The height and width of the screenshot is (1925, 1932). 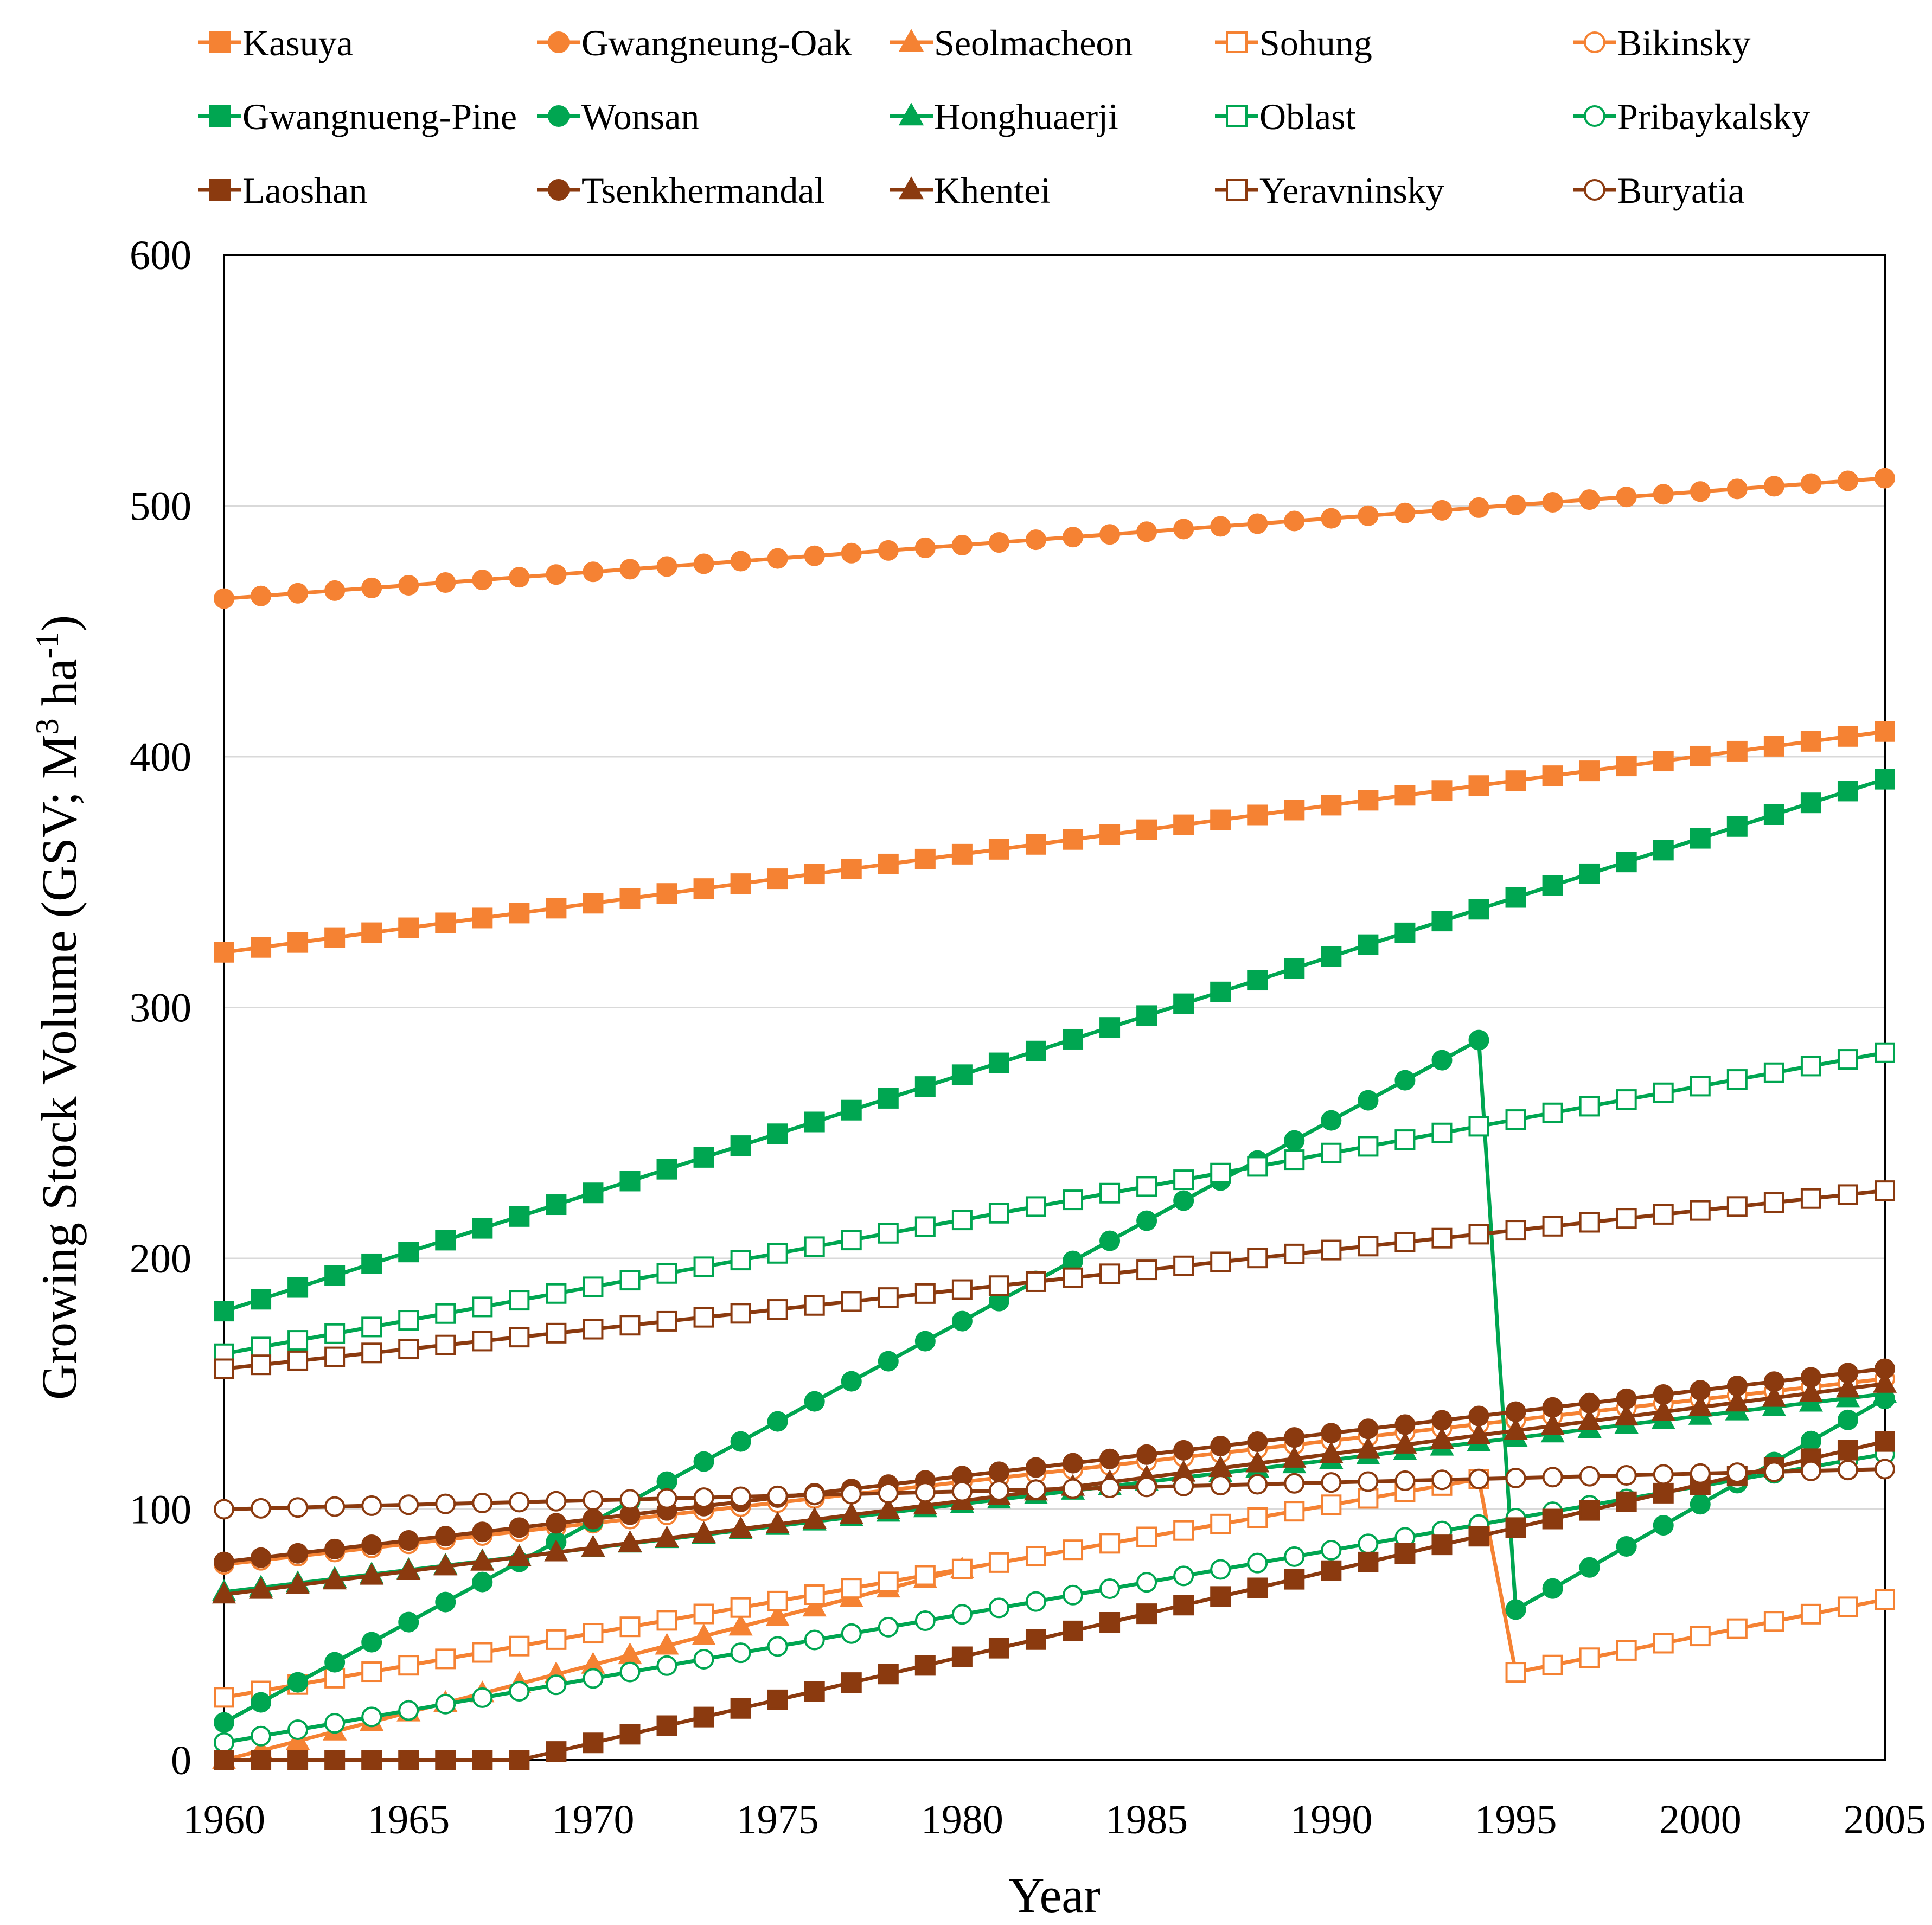 I want to click on data-point-sohung-1966, so click(x=445, y=1659).